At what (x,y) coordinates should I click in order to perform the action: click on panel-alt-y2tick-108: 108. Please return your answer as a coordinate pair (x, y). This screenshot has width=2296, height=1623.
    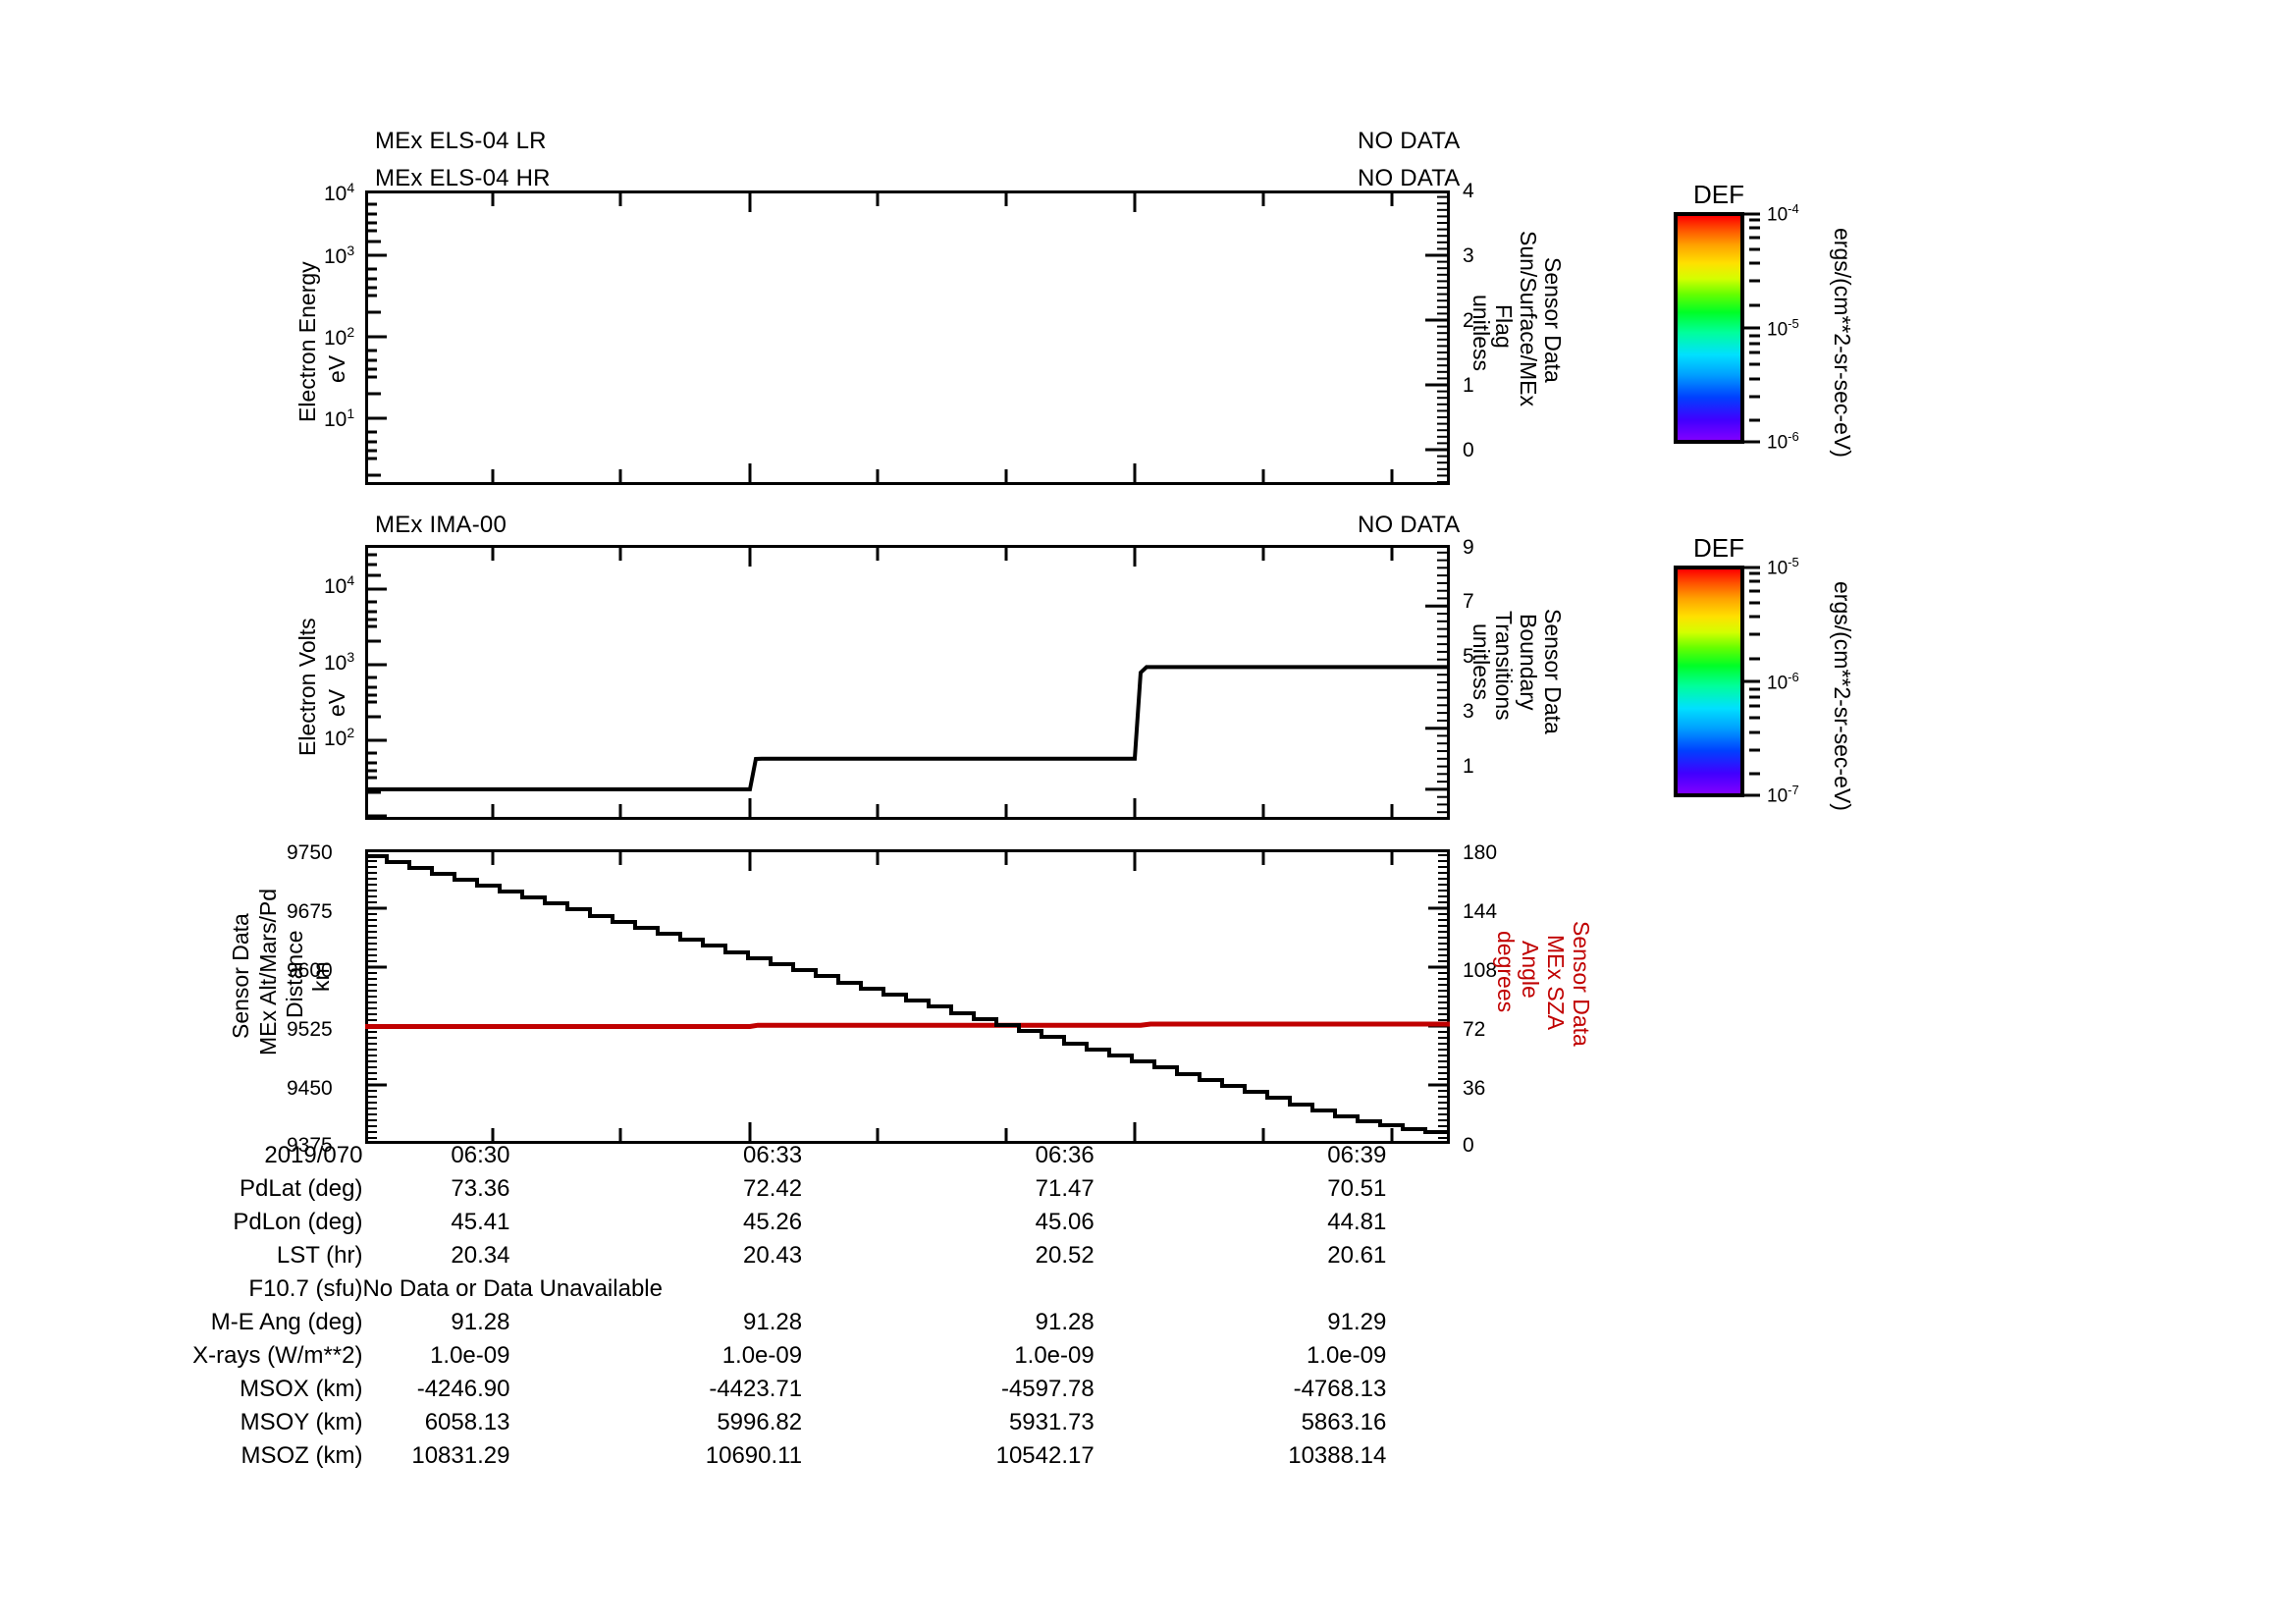
    Looking at the image, I should click on (1480, 970).